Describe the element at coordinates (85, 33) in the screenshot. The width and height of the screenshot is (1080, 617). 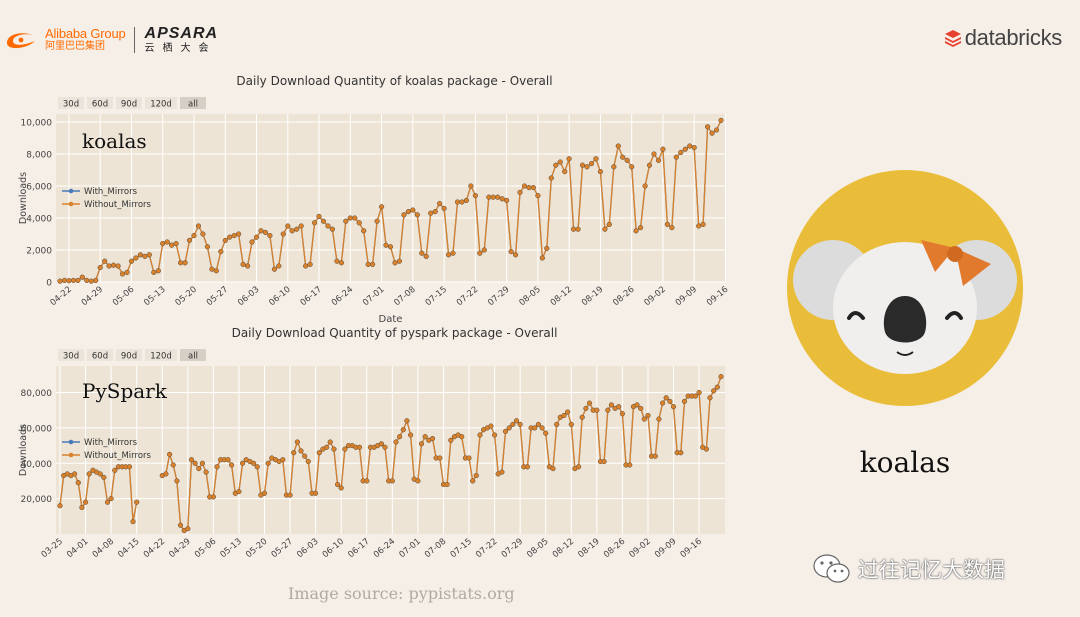
I see `alibaba-name-en: Alibaba Group` at that location.